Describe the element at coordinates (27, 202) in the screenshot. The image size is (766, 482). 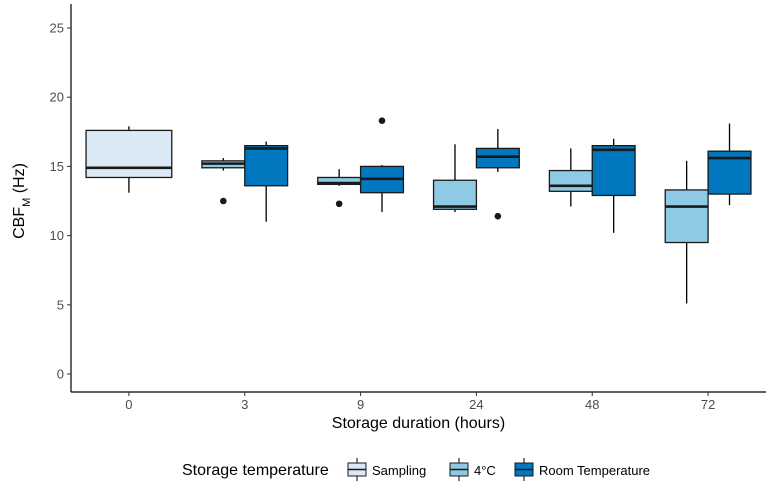
I see `y-axis-title-subscript: M` at that location.